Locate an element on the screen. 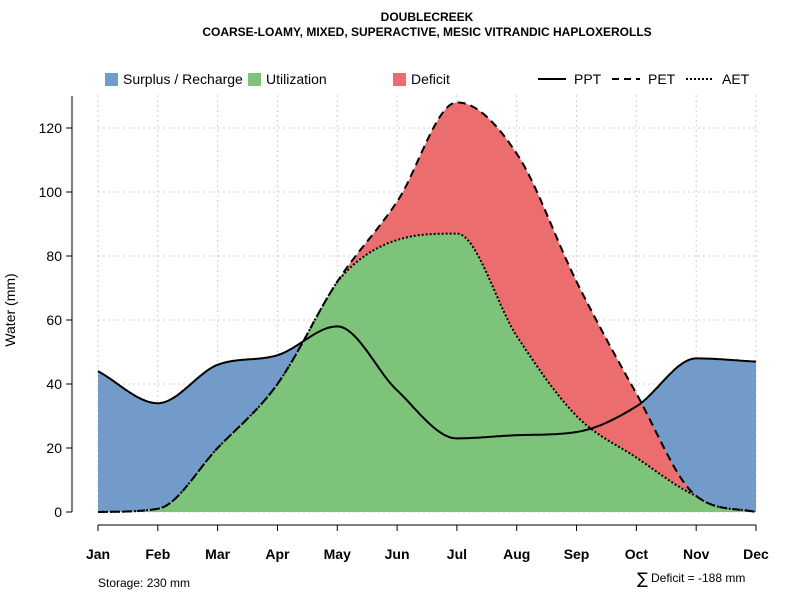 The image size is (800, 600). legend-label: PET is located at coordinates (662, 79).